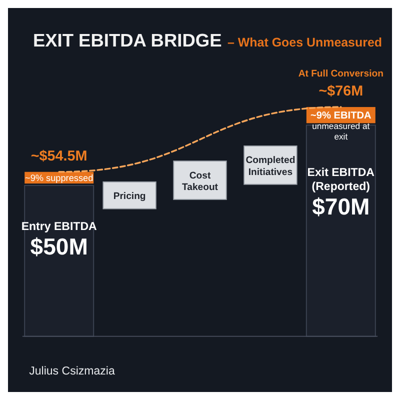  What do you see at coordinates (59, 156) in the screenshot?
I see `annotation: ~$54.5M` at bounding box center [59, 156].